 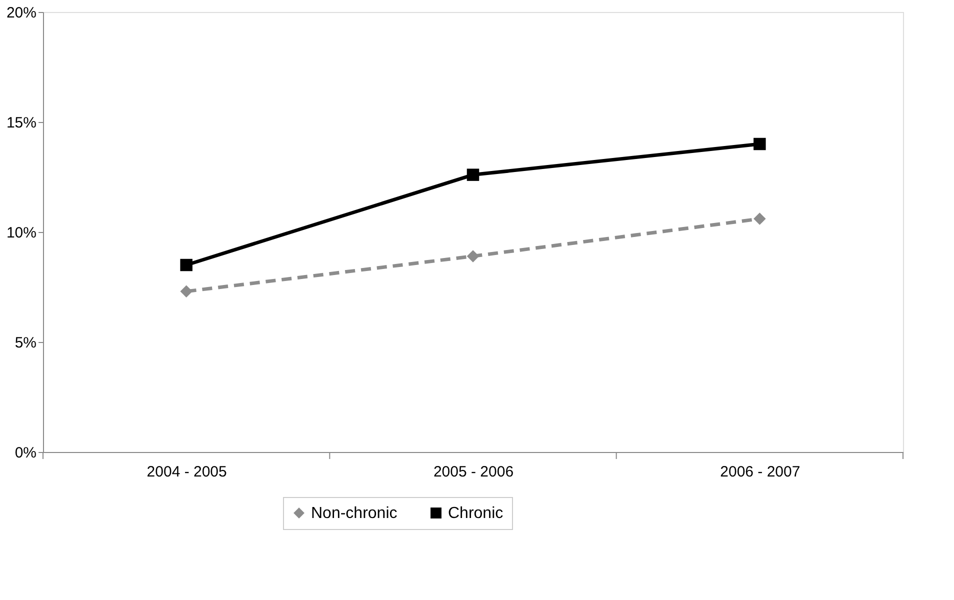 I want to click on y-tick-label: 20%, so click(x=21, y=13).